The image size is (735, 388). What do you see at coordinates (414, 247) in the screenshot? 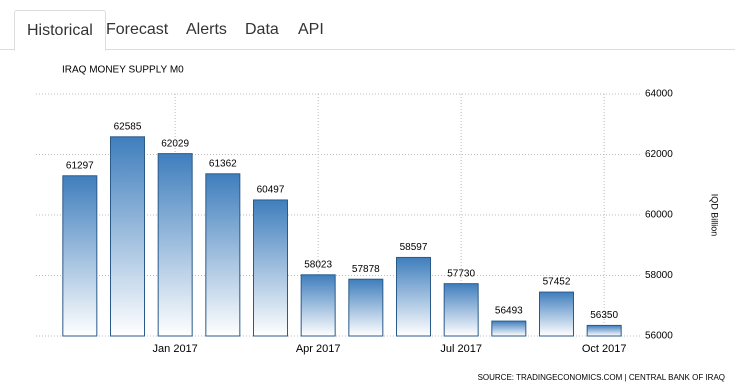
I see `value-label: 58597` at bounding box center [414, 247].